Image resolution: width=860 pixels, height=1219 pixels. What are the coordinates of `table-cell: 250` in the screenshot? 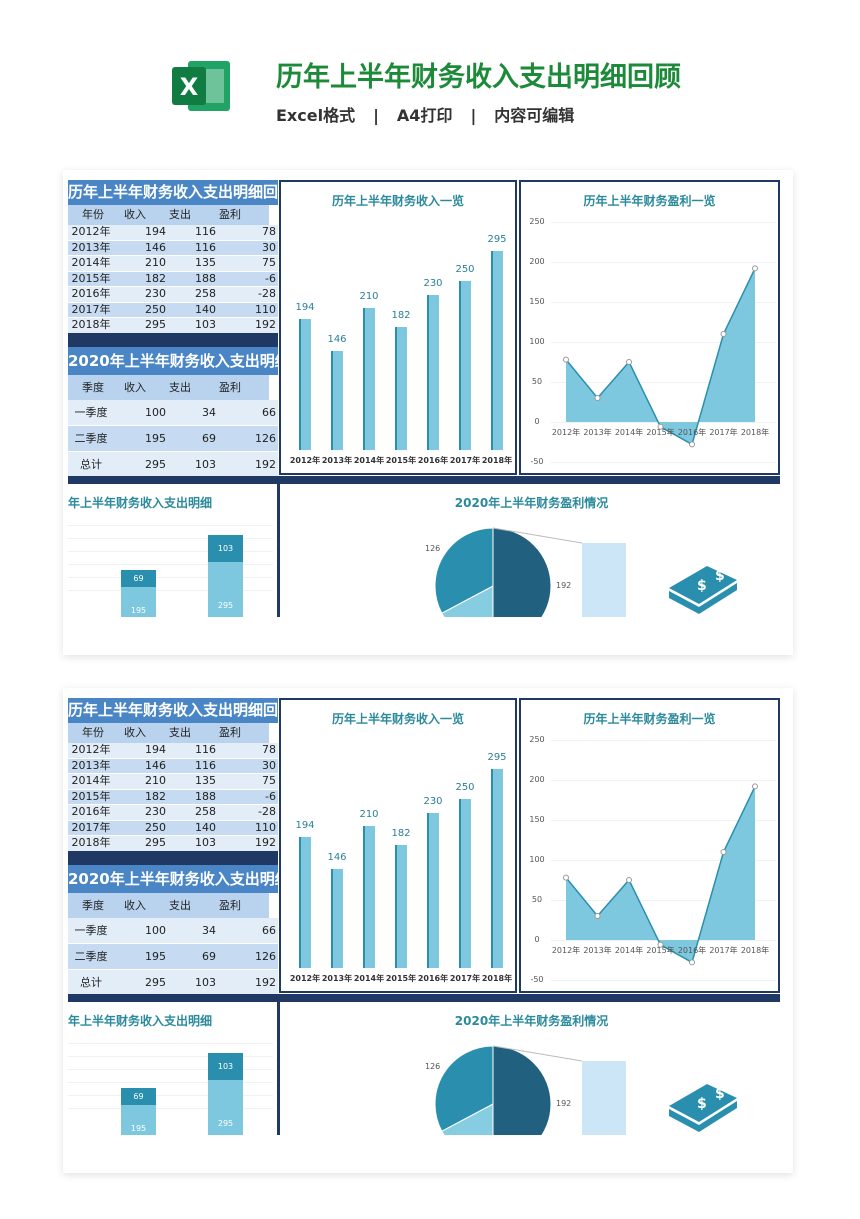 It's located at (155, 309).